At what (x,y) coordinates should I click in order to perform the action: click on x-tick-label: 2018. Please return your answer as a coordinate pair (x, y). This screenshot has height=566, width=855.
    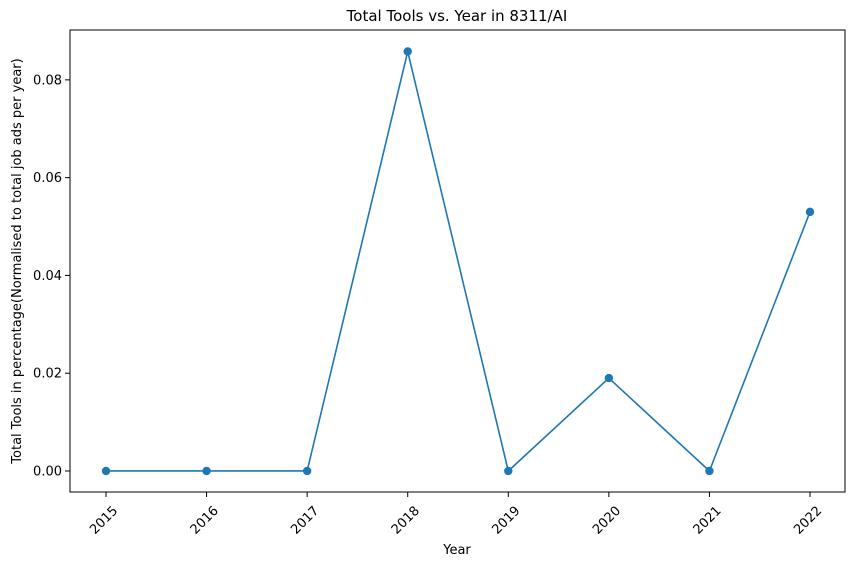
    Looking at the image, I should click on (406, 521).